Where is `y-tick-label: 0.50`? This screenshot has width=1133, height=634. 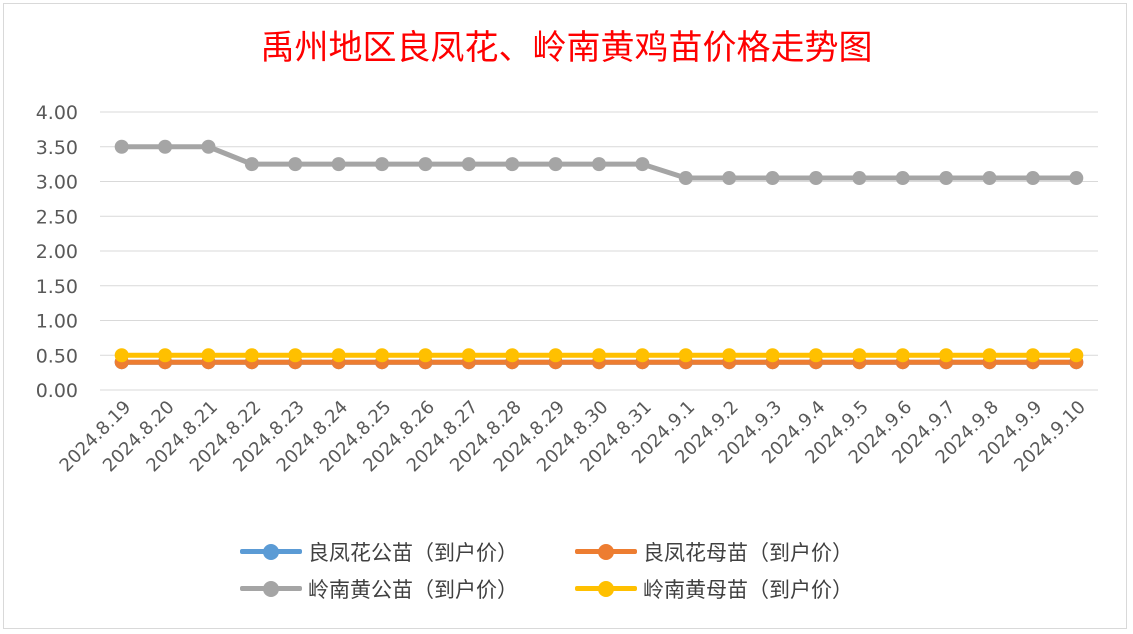 y-tick-label: 0.50 is located at coordinates (57, 356).